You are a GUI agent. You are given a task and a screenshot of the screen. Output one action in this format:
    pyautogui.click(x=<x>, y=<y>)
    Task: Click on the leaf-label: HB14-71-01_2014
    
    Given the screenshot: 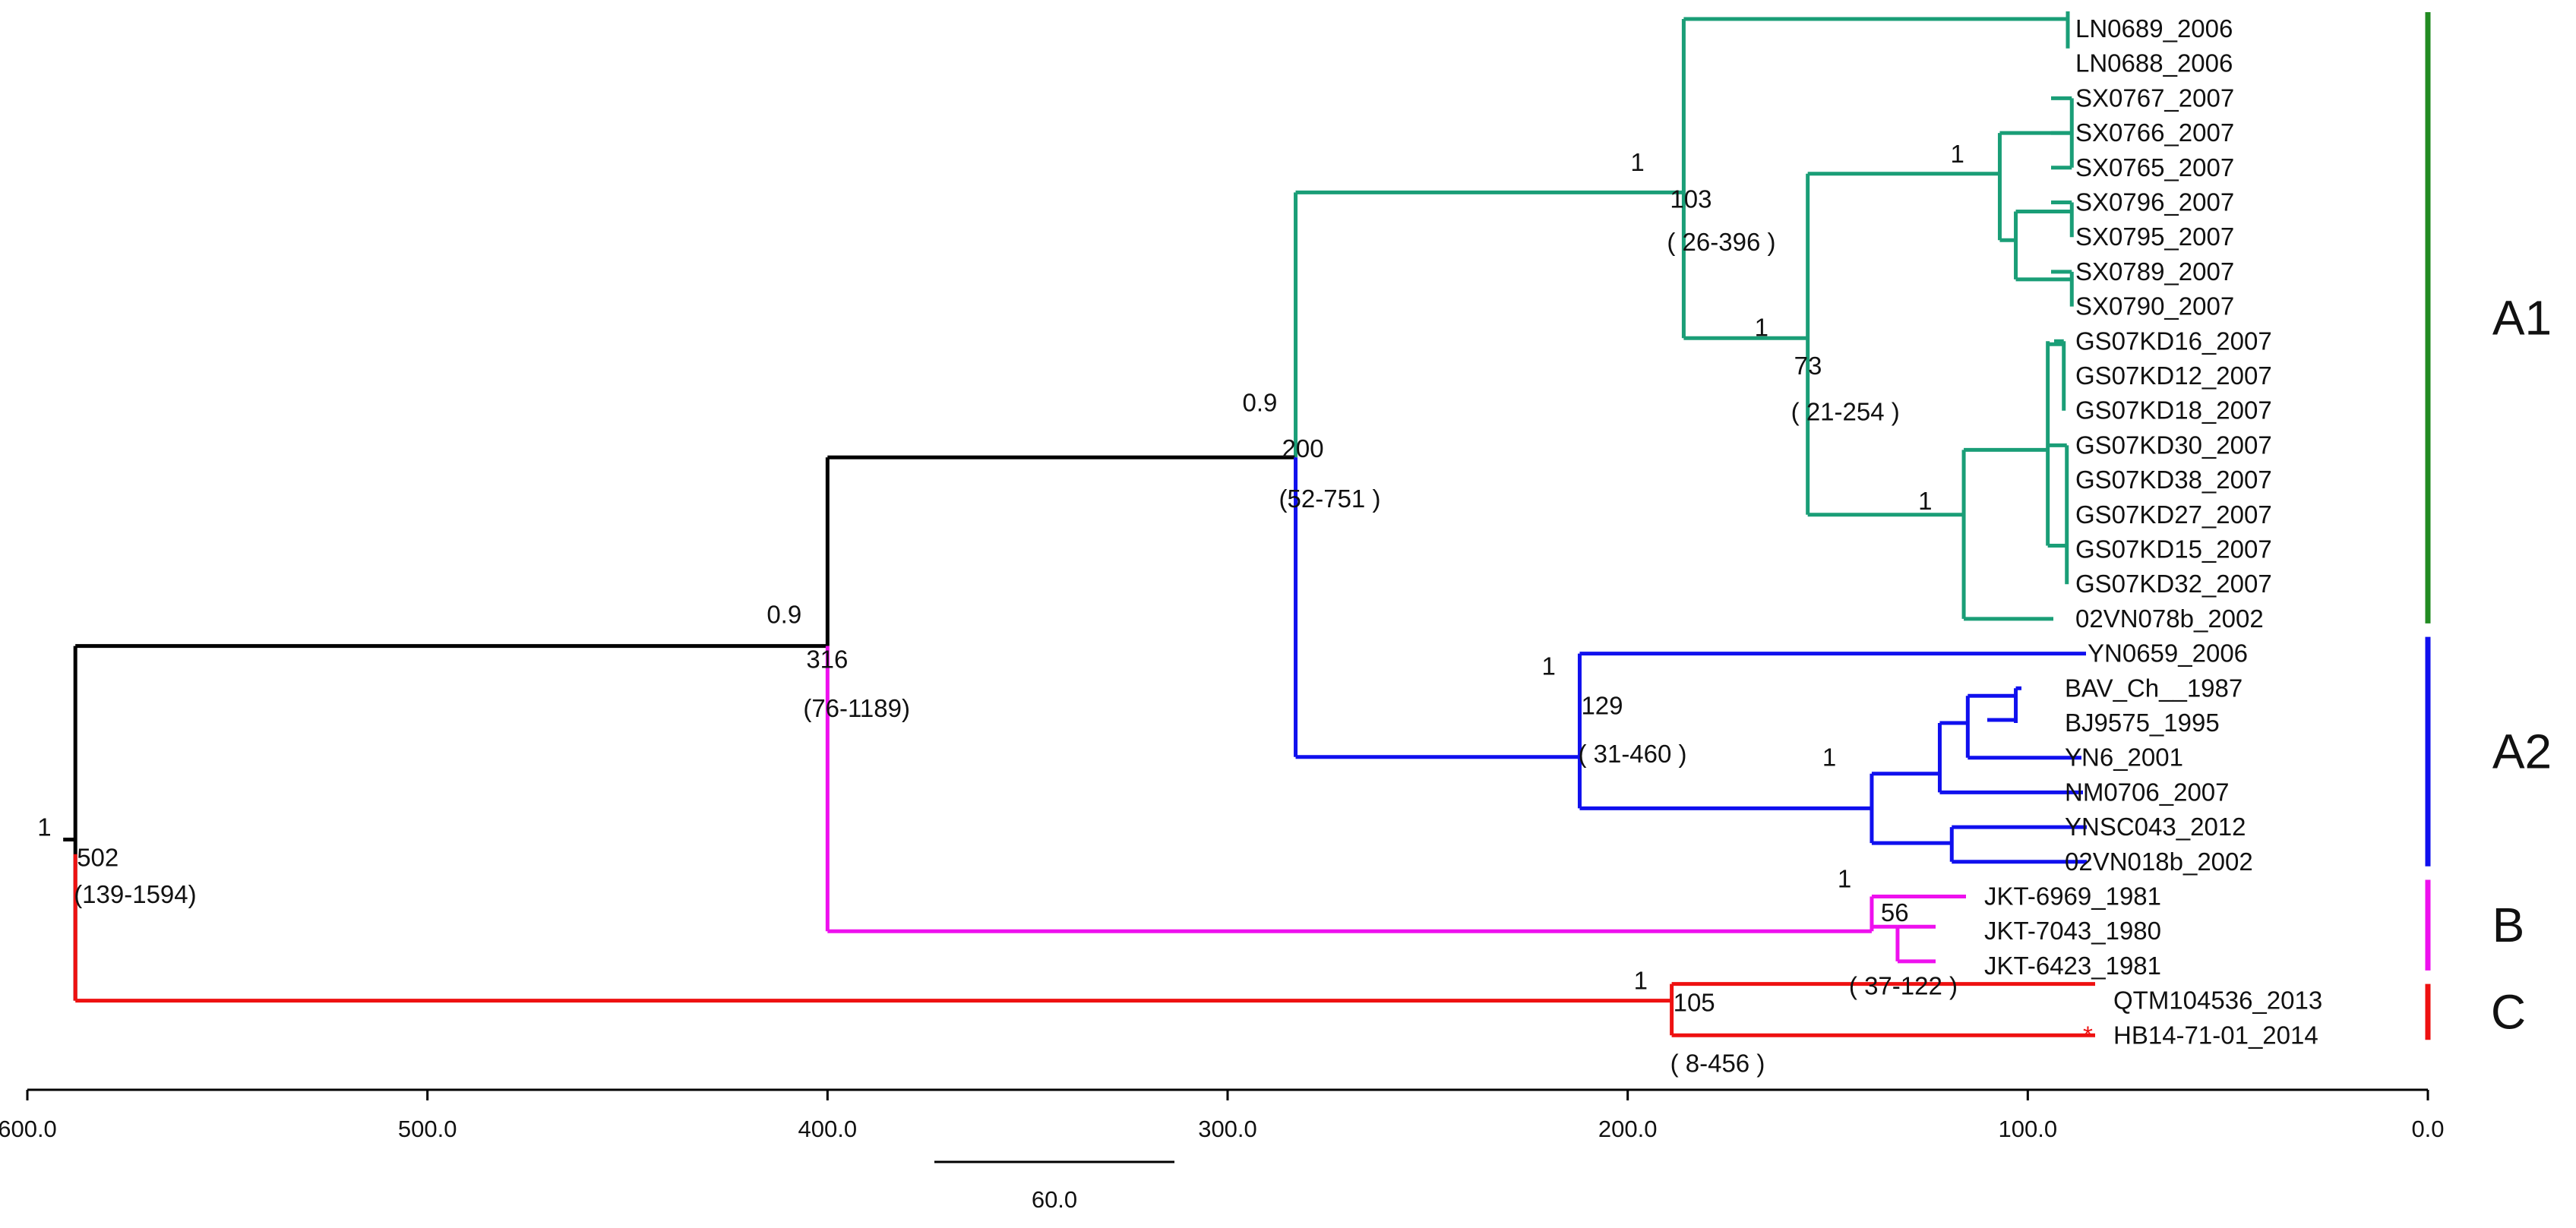 What is the action you would take?
    pyautogui.click(x=2215, y=1035)
    